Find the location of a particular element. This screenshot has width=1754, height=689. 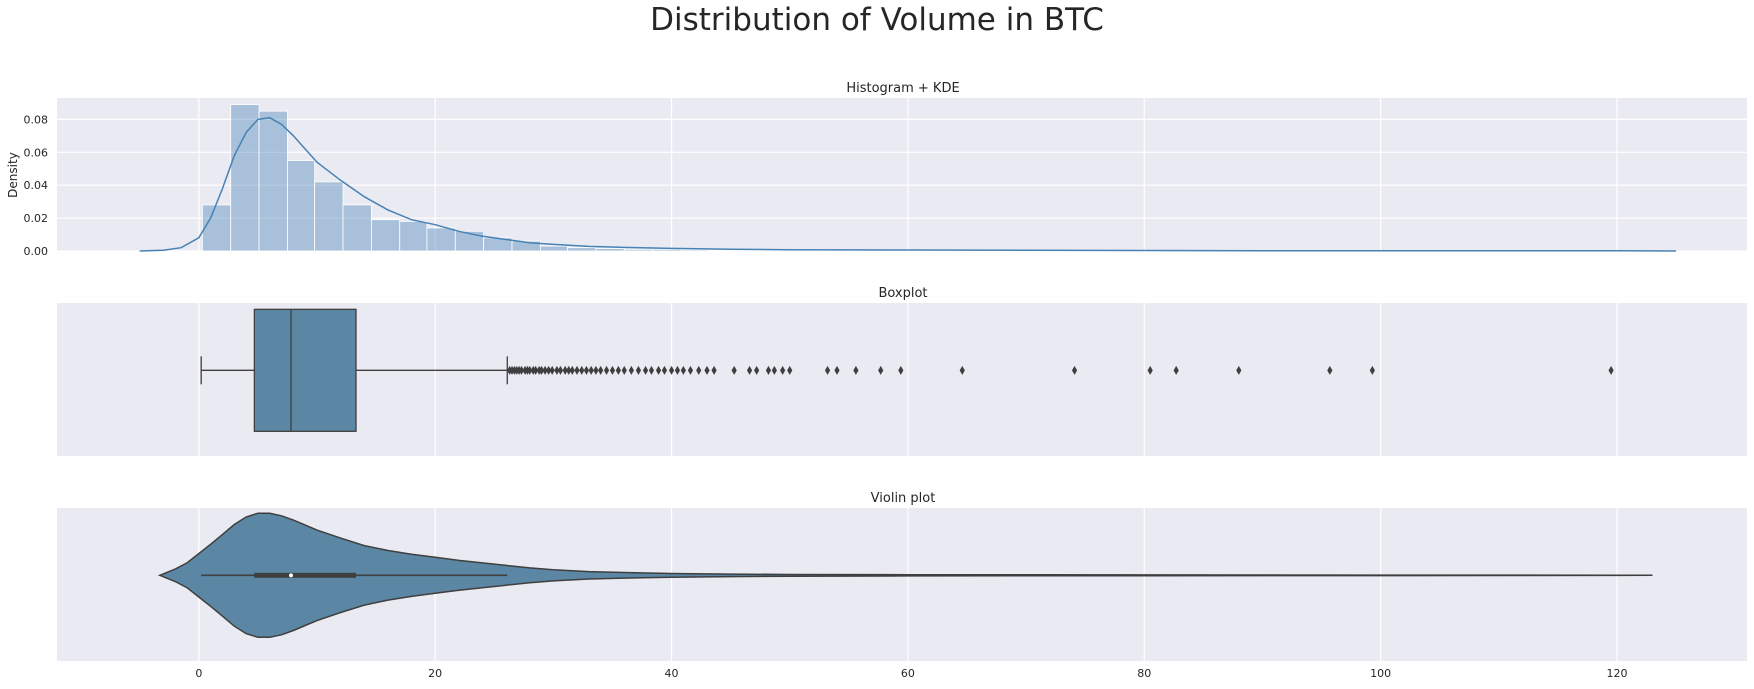

y-tick-label: 0.06 is located at coordinates (36, 152).